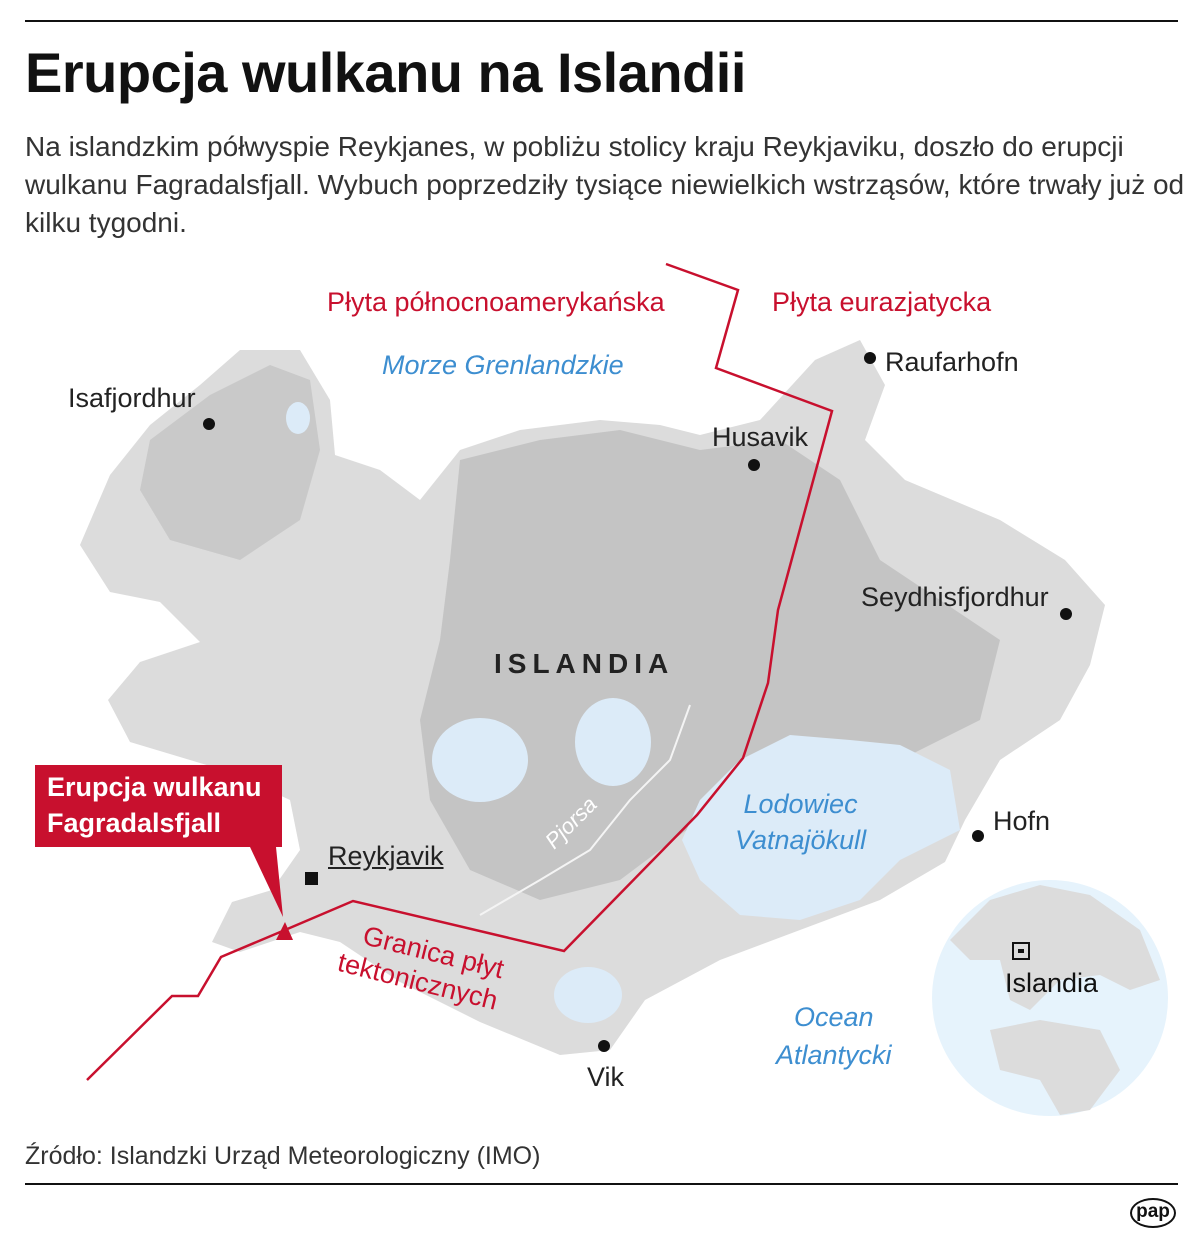 The height and width of the screenshot is (1250, 1202). I want to click on city-label-hofn: Hofn, so click(1022, 821).